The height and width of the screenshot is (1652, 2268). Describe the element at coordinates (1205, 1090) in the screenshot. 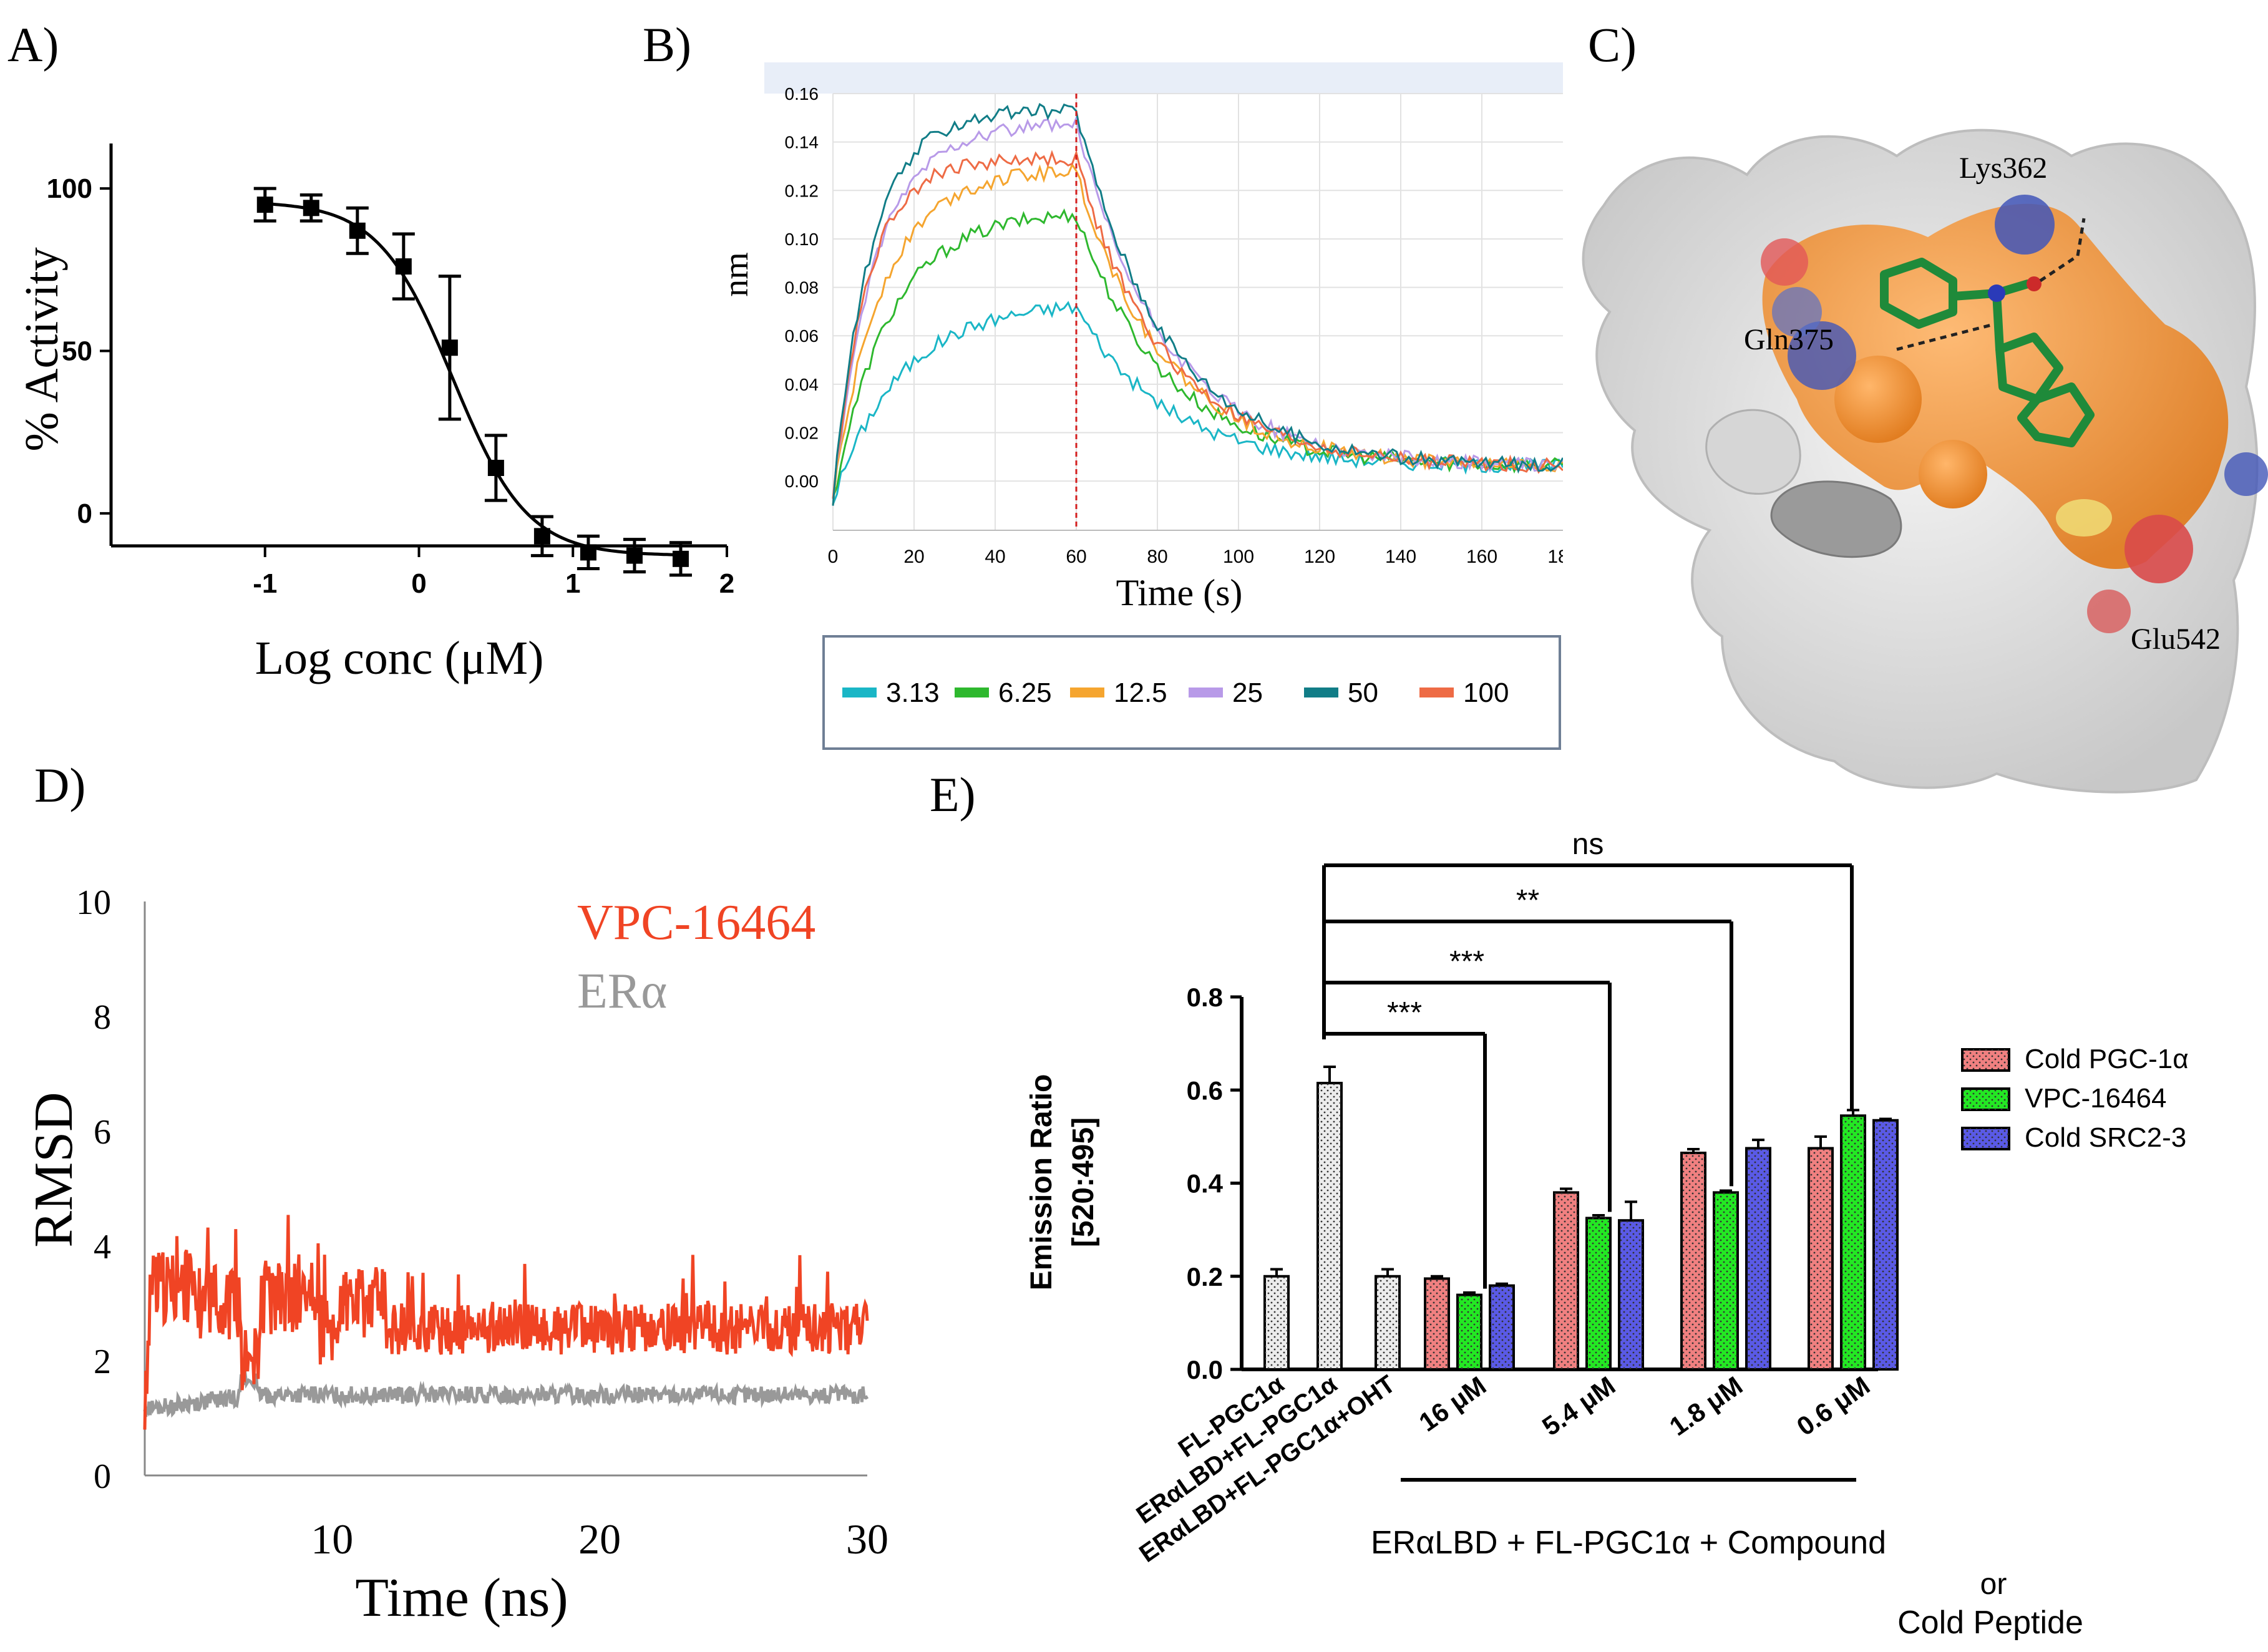

I see `panel-e-y-tick-label: 0.6` at that location.